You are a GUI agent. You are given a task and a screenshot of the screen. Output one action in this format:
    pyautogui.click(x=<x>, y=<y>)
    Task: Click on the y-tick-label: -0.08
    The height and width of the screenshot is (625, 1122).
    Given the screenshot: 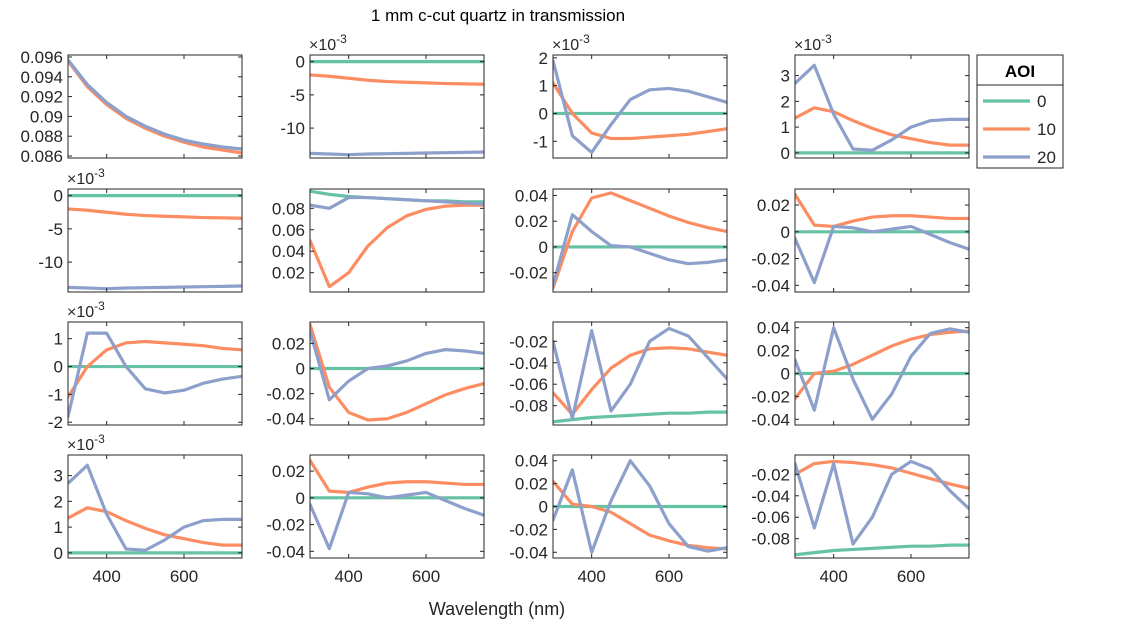 What is the action you would take?
    pyautogui.click(x=528, y=406)
    